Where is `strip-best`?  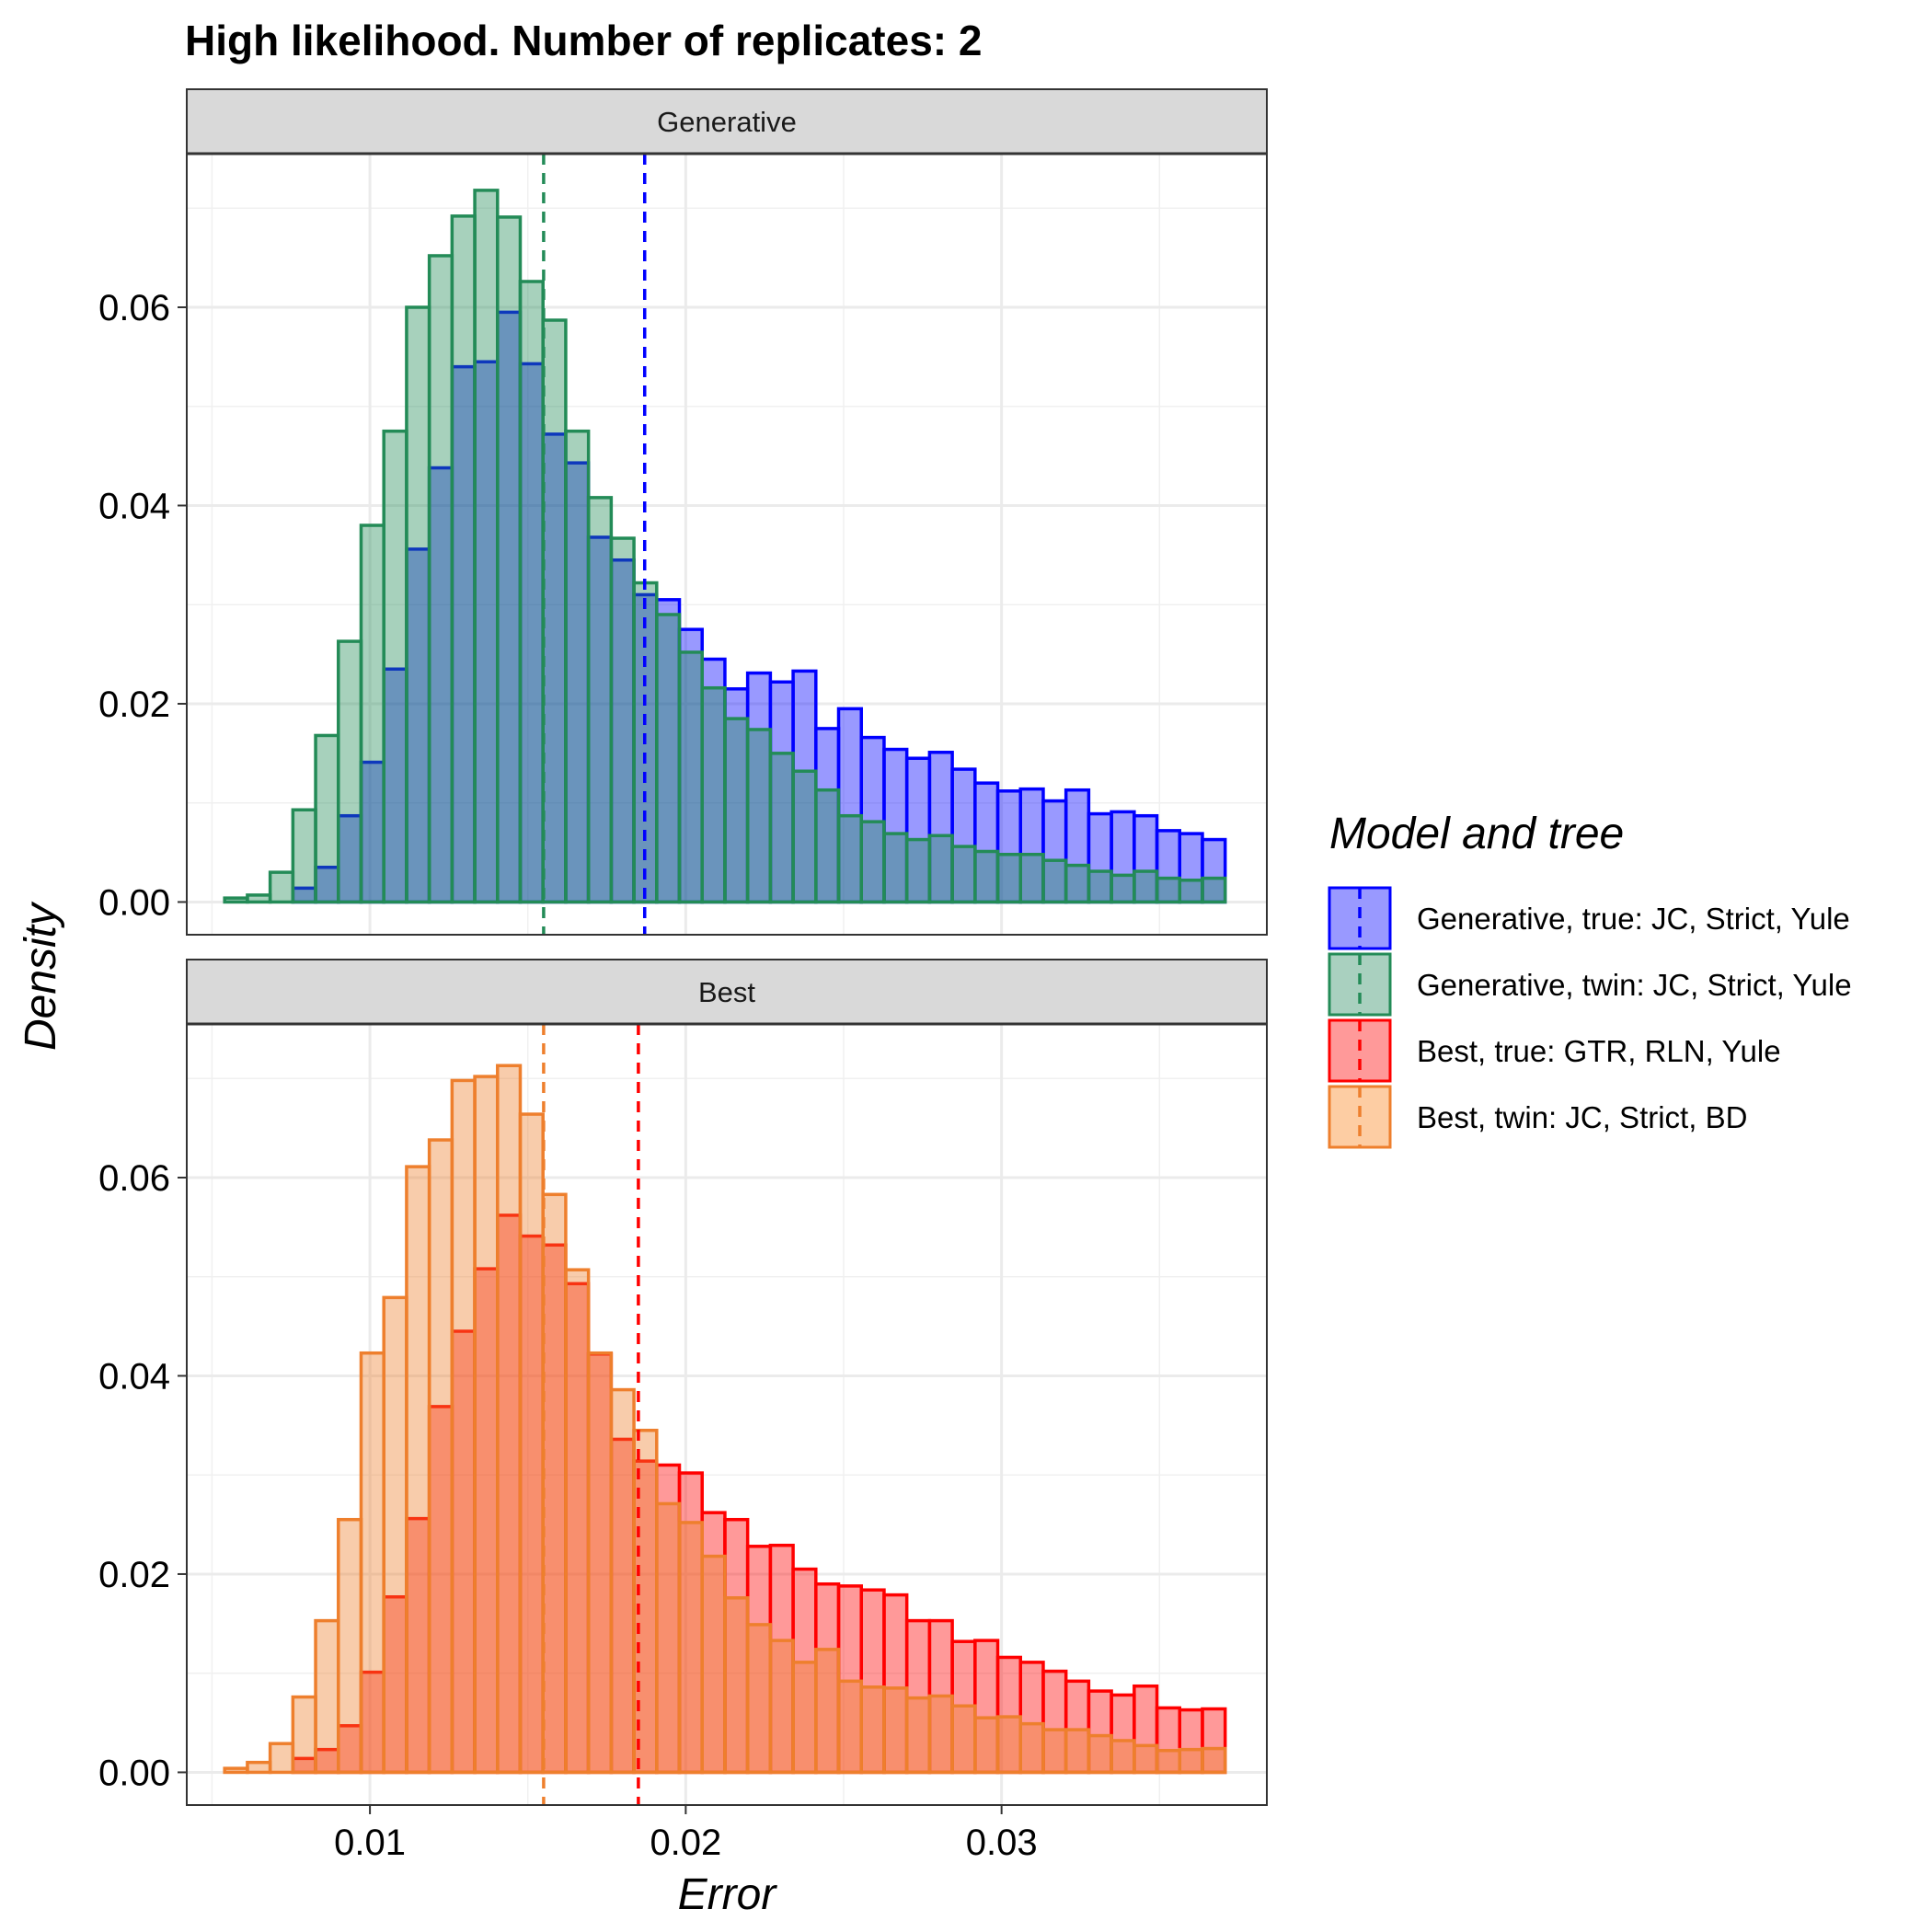
strip-best is located at coordinates (727, 992).